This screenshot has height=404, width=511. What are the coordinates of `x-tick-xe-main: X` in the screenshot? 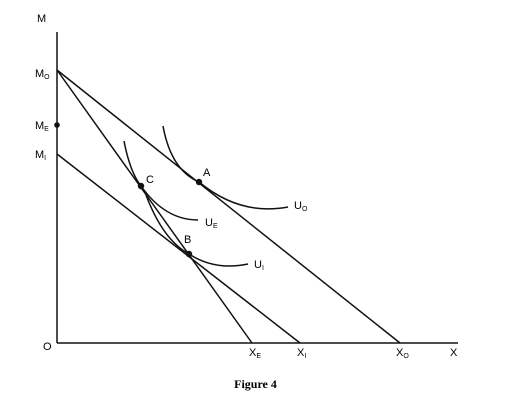 It's located at (253, 353).